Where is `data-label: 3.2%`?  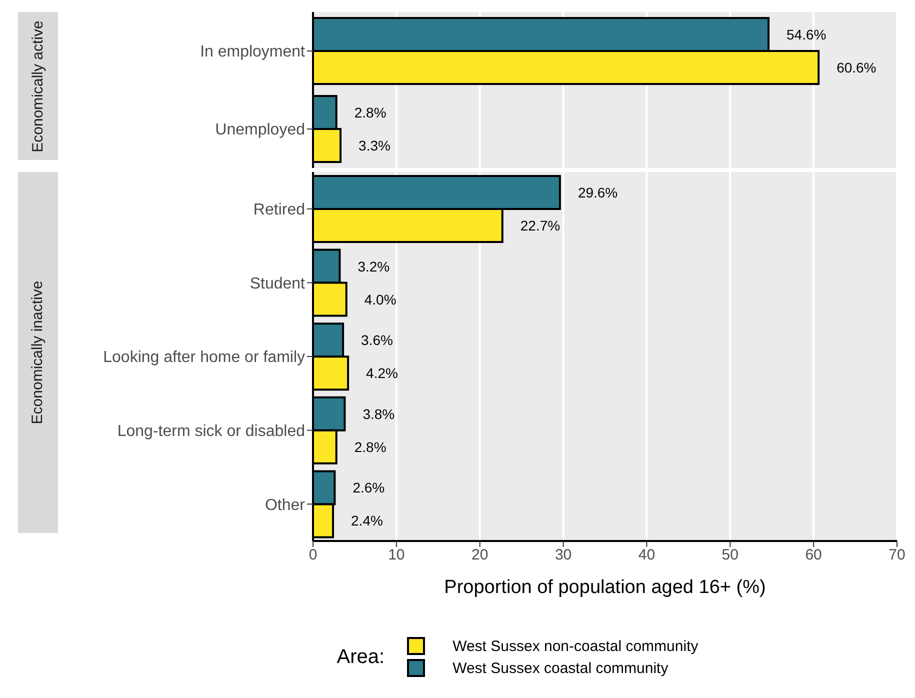 data-label: 3.2% is located at coordinates (374, 266).